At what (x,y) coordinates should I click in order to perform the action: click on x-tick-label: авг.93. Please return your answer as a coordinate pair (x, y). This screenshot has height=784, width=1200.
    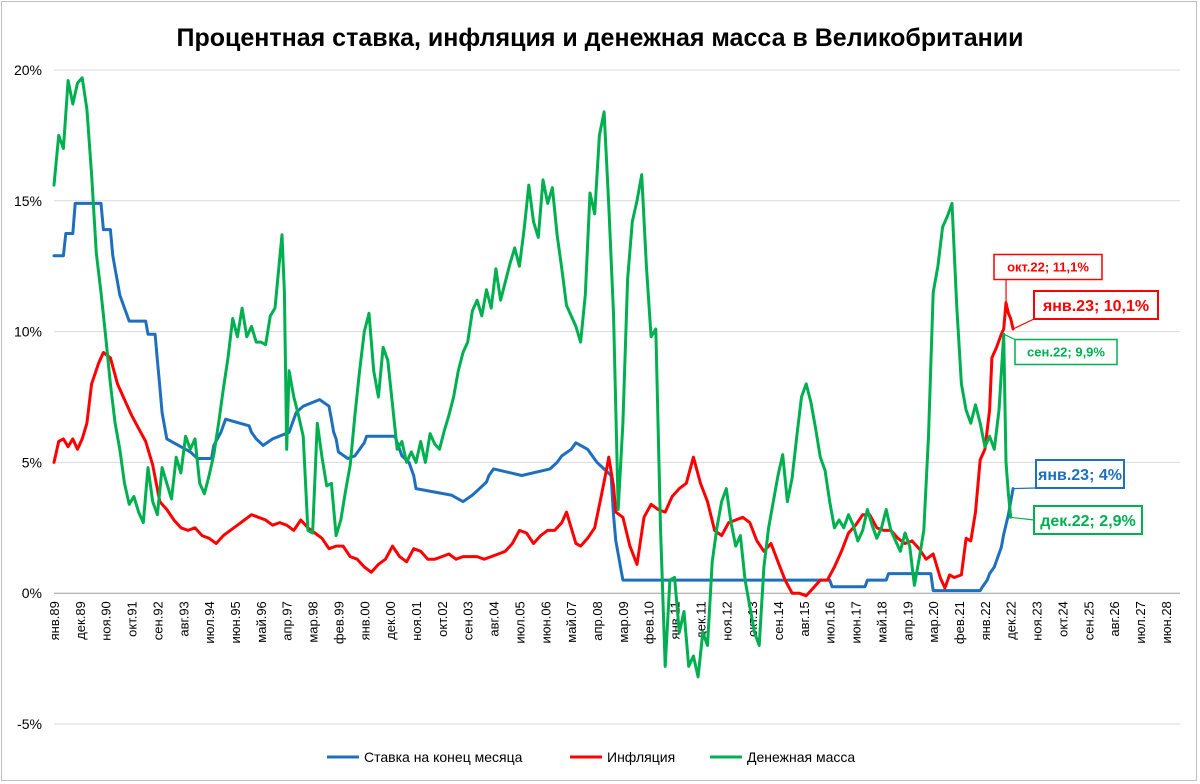
    Looking at the image, I should click on (183, 618).